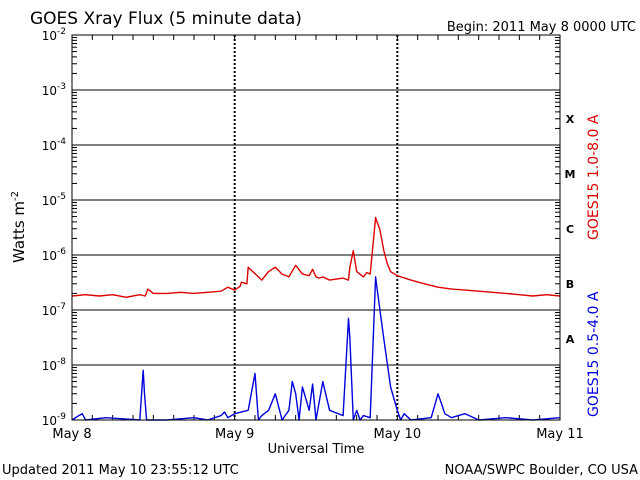  Describe the element at coordinates (570, 339) in the screenshot. I see `flare-class-a: A` at that location.